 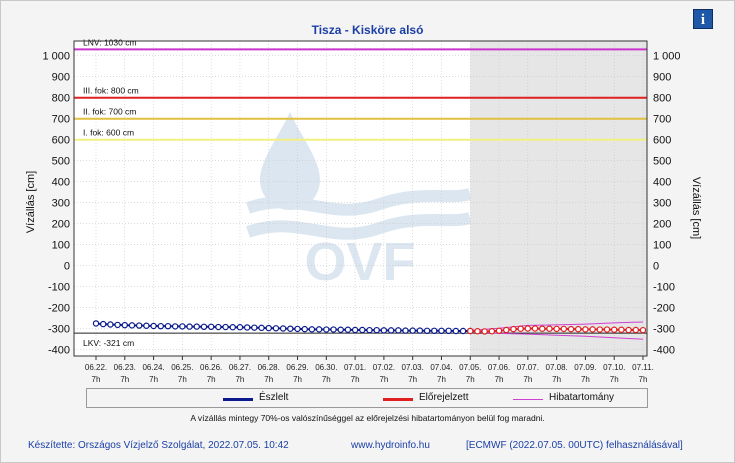 I want to click on x-tick-label-date: 07.08., so click(x=557, y=367).